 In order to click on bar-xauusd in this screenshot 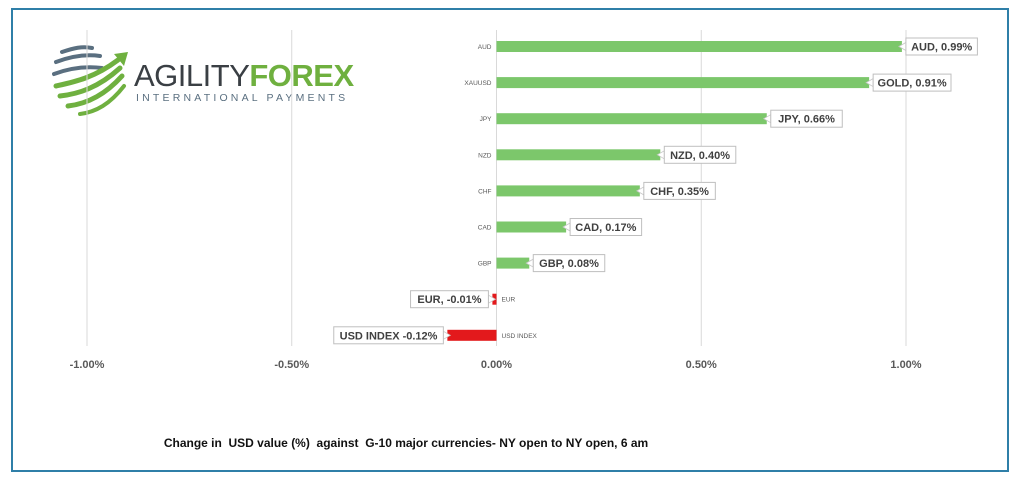, I will do `click(683, 83)`.